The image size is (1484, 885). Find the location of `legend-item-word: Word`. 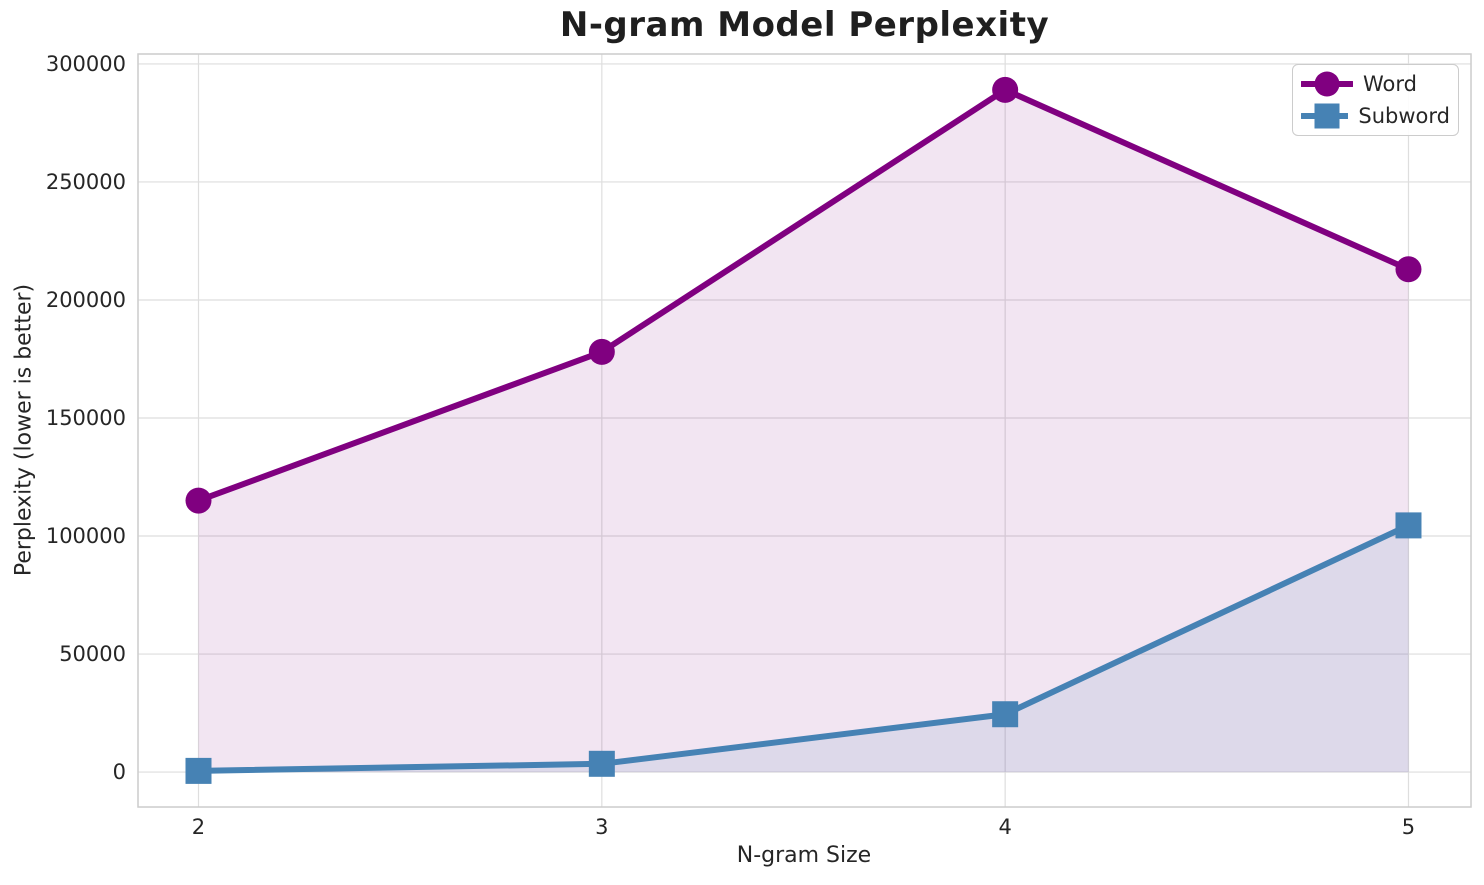

legend-item-word: Word is located at coordinates (1375, 84).